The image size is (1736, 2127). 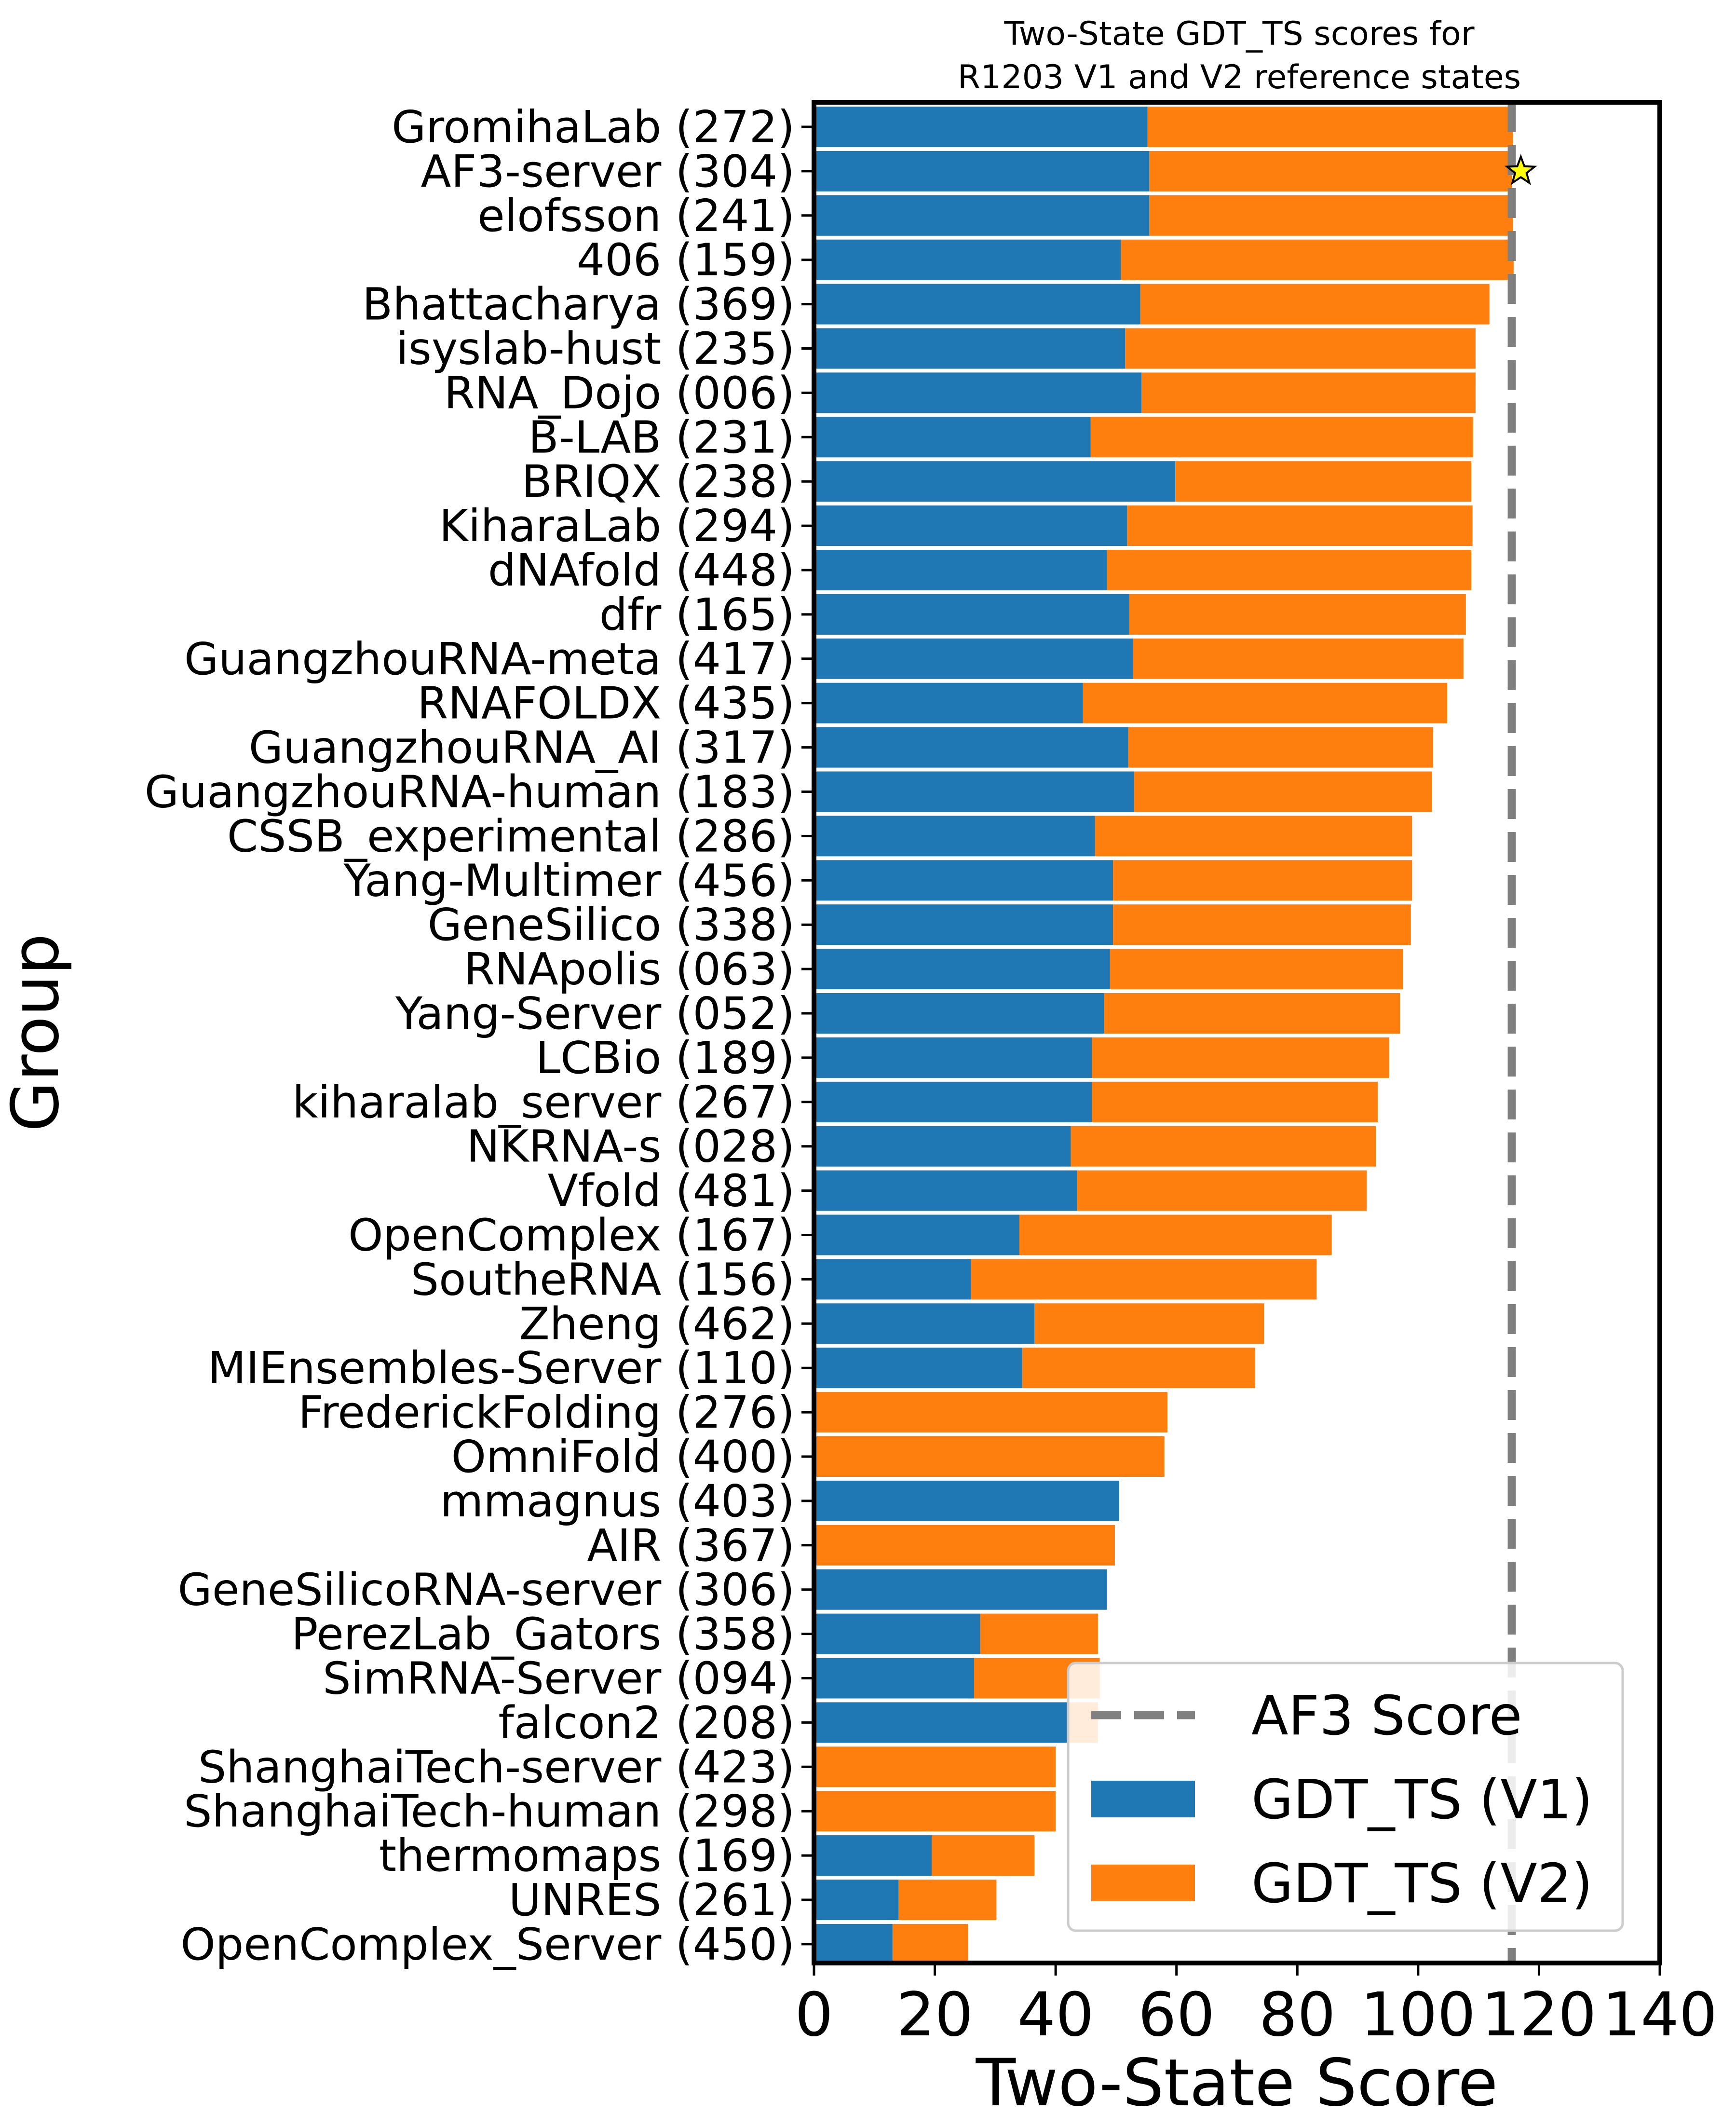 I want to click on category-label-5: isyslab-hust (235), so click(x=595, y=349).